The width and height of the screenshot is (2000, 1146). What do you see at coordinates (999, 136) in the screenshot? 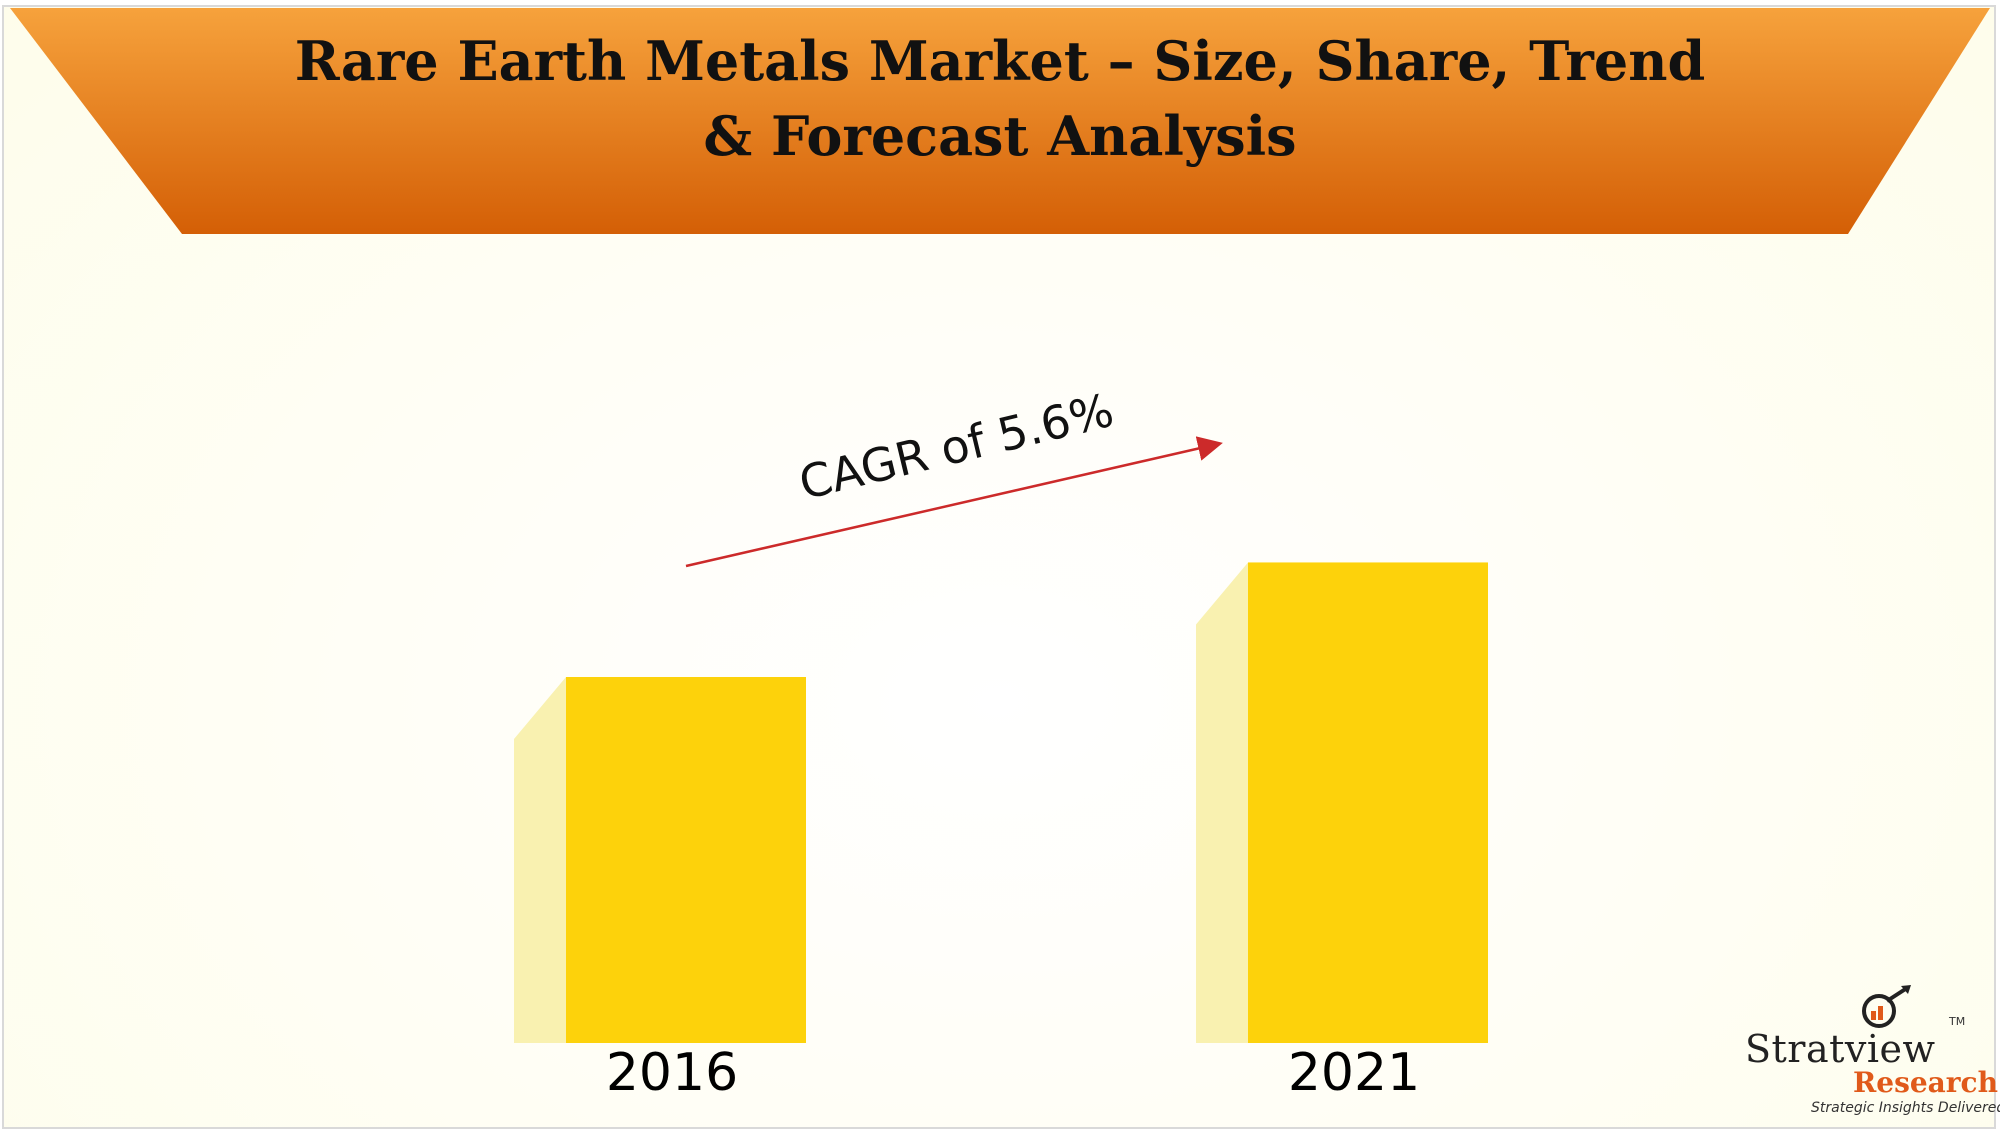
I see `chart-title-line-2: & Forecast Analysis` at bounding box center [999, 136].